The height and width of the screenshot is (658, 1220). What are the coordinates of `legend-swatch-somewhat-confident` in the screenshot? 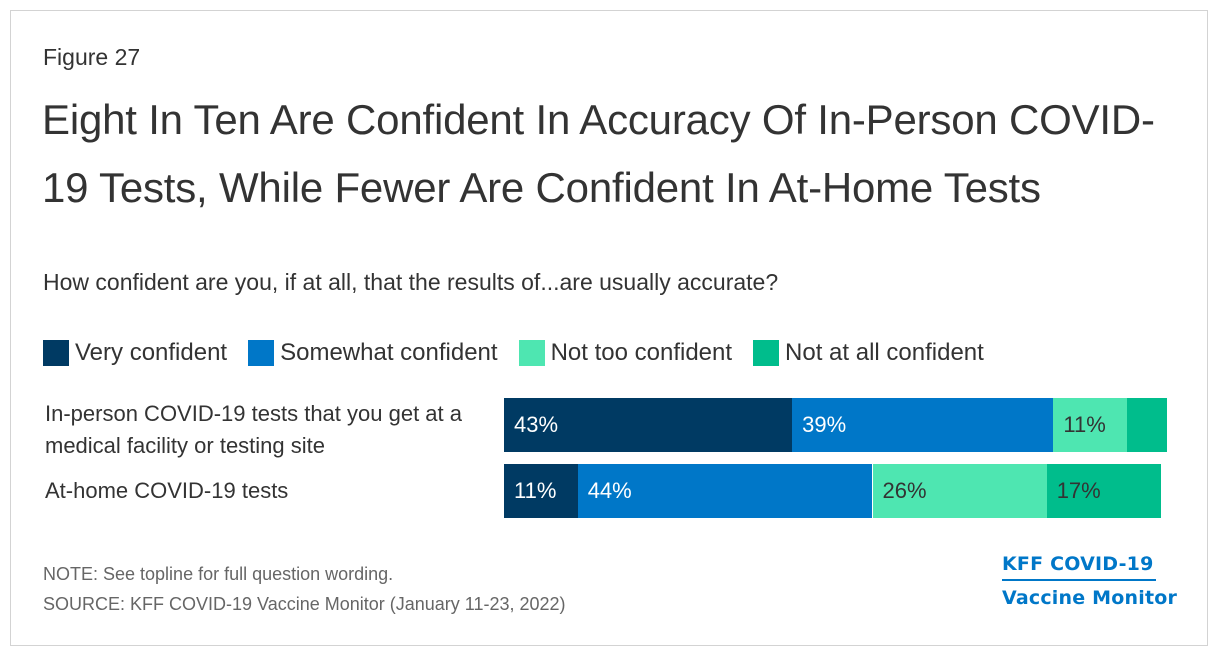 It's located at (261, 353).